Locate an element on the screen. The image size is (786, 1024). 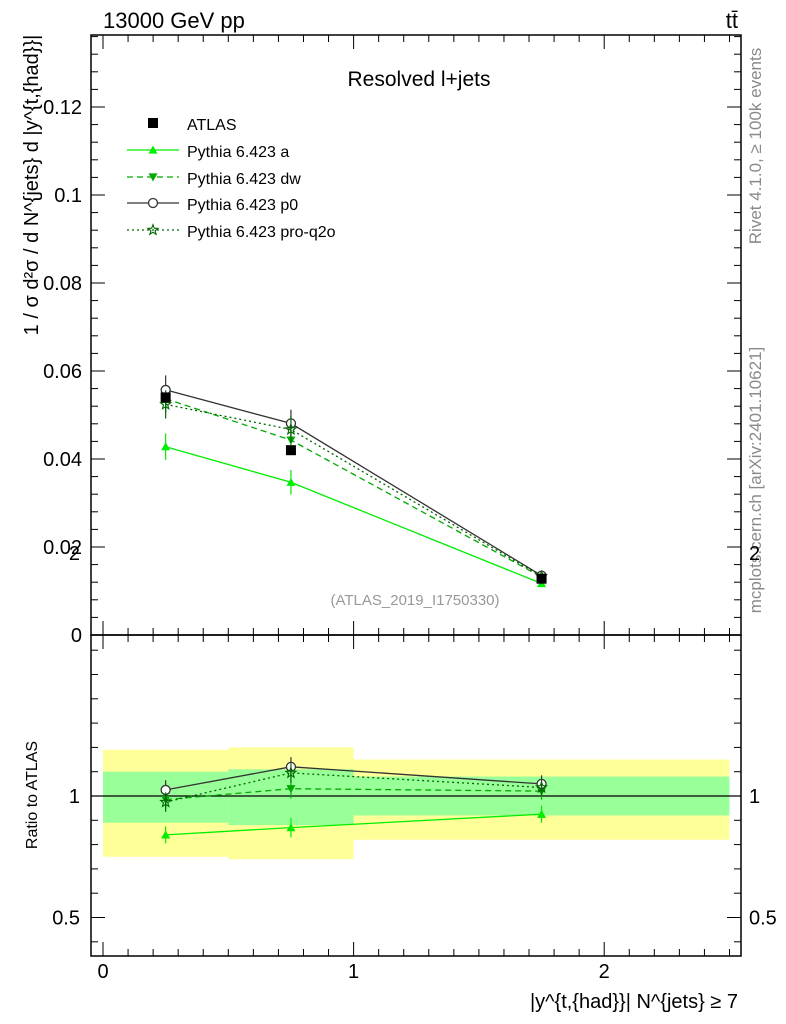
main-y-axis-label: 1 / σ d²σ / d N^{jets} d |y^{t,{had}}| is located at coordinates (32, 185).